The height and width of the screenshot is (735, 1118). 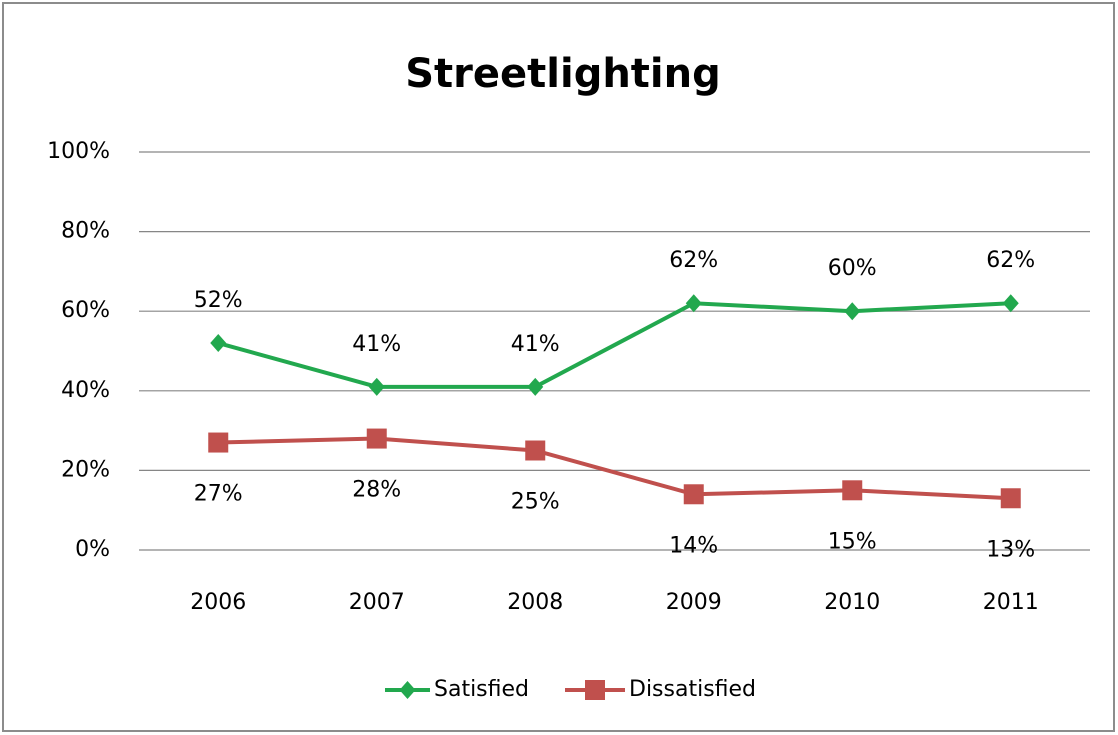 I want to click on data-label: 27%, so click(x=218, y=494).